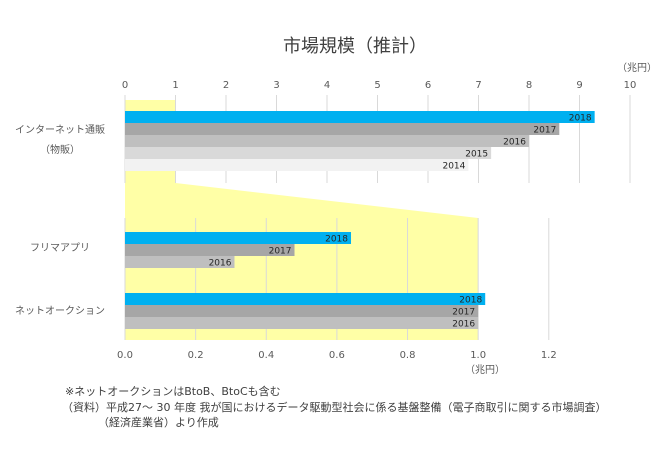 The height and width of the screenshot is (466, 665). What do you see at coordinates (327, 85) in the screenshot?
I see `x-tick-label: 4` at bounding box center [327, 85].